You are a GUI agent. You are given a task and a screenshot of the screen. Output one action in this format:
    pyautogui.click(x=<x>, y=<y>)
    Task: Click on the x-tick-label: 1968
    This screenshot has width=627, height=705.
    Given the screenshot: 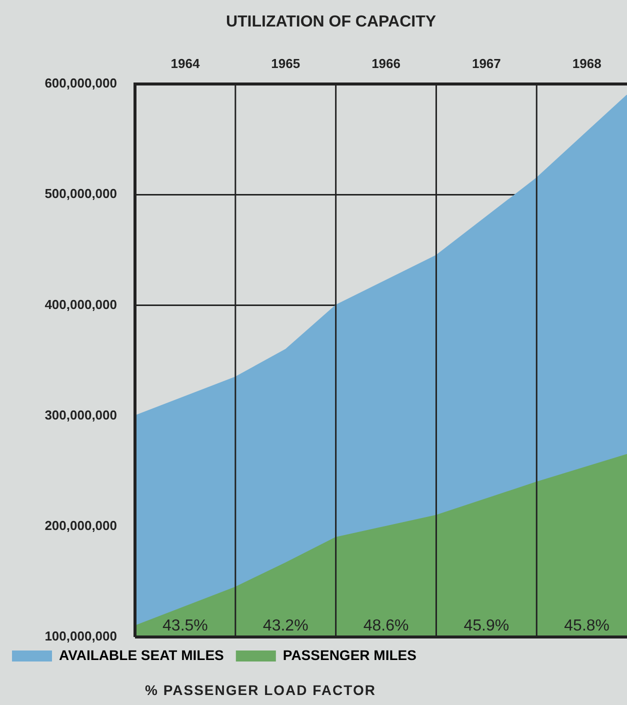 What is the action you would take?
    pyautogui.click(x=587, y=63)
    